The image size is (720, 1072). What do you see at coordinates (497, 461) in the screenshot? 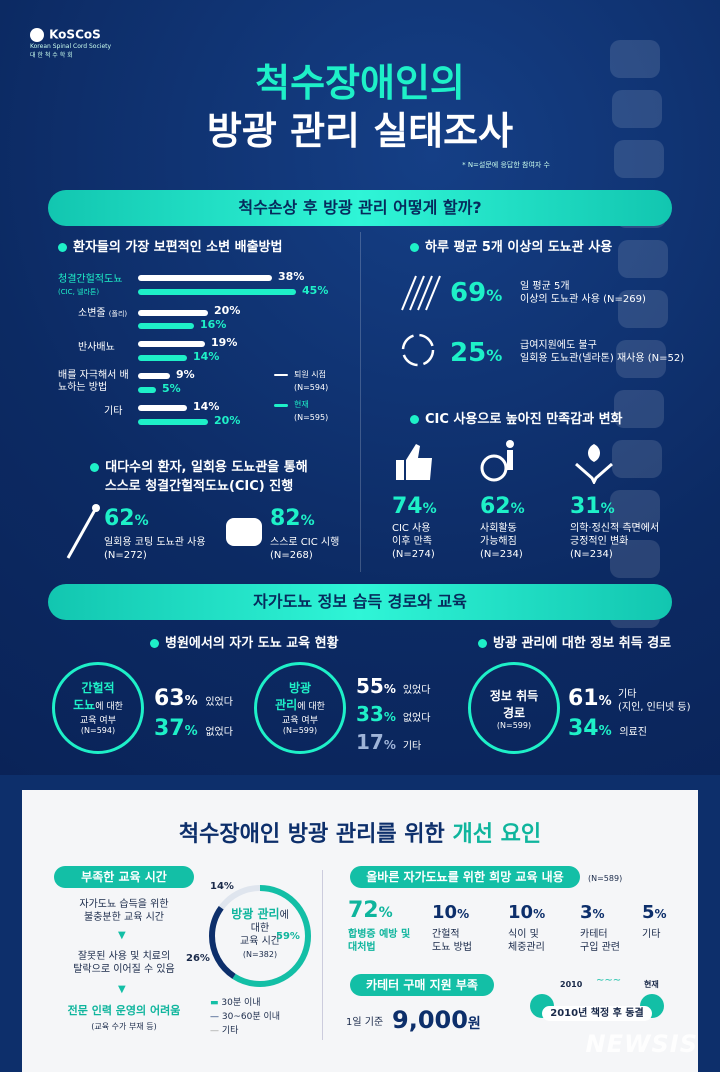
I see `wheelchair-icon` at bounding box center [497, 461].